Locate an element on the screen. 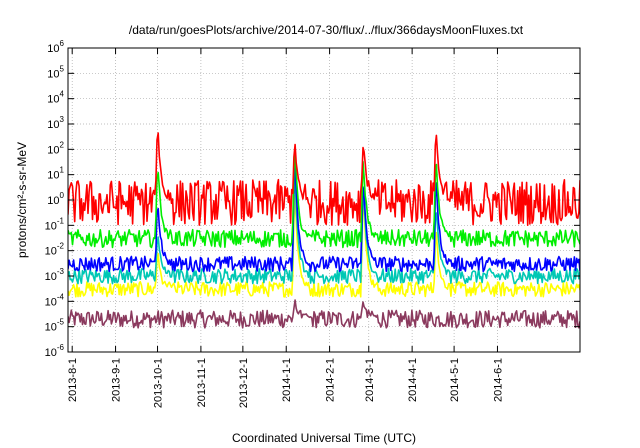 This screenshot has height=448, width=640. y-tick-label: 10⁻² is located at coordinates (55, 250).